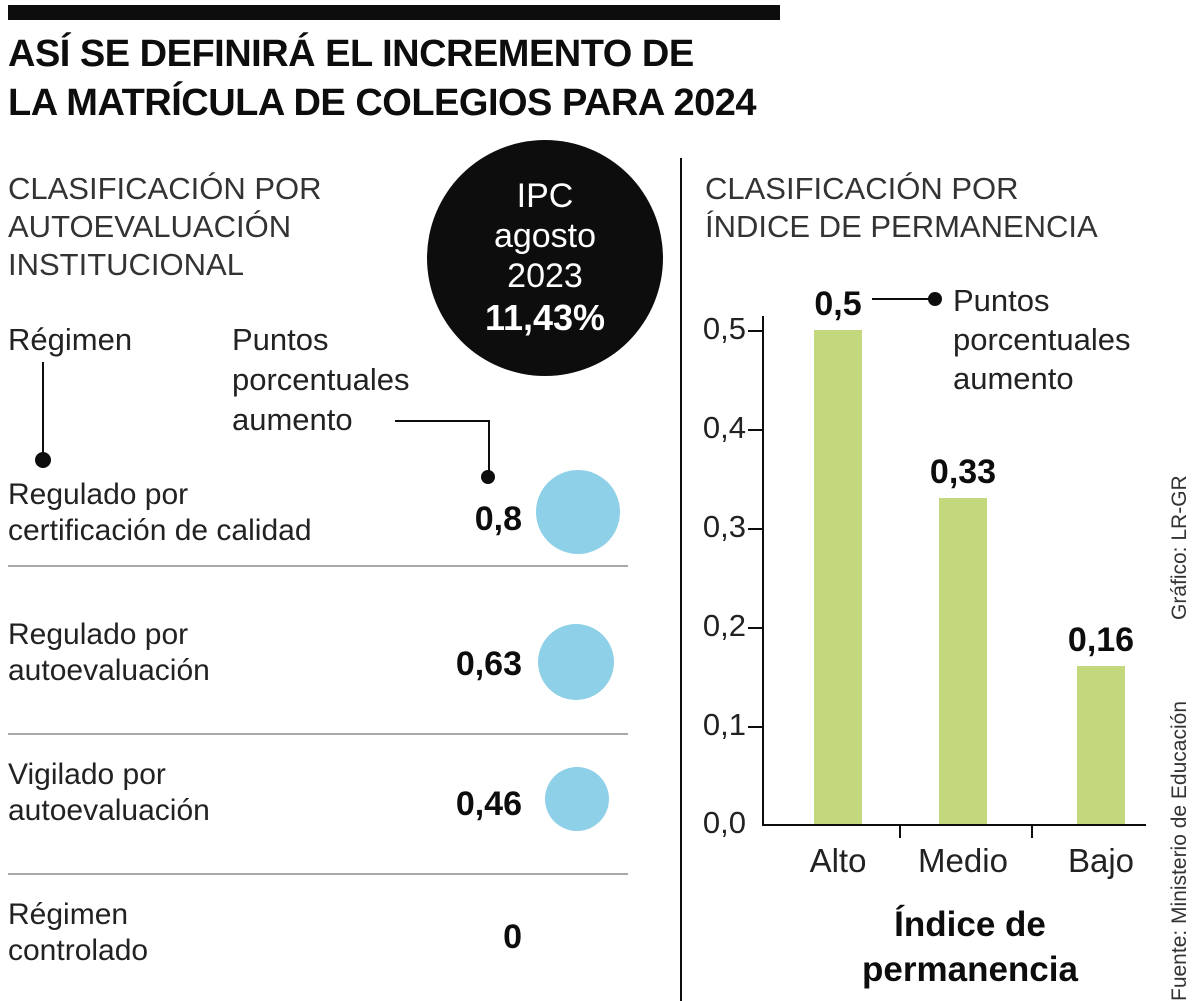 The image size is (1200, 1001). What do you see at coordinates (489, 448) in the screenshot?
I see `puntos-connector-vline` at bounding box center [489, 448].